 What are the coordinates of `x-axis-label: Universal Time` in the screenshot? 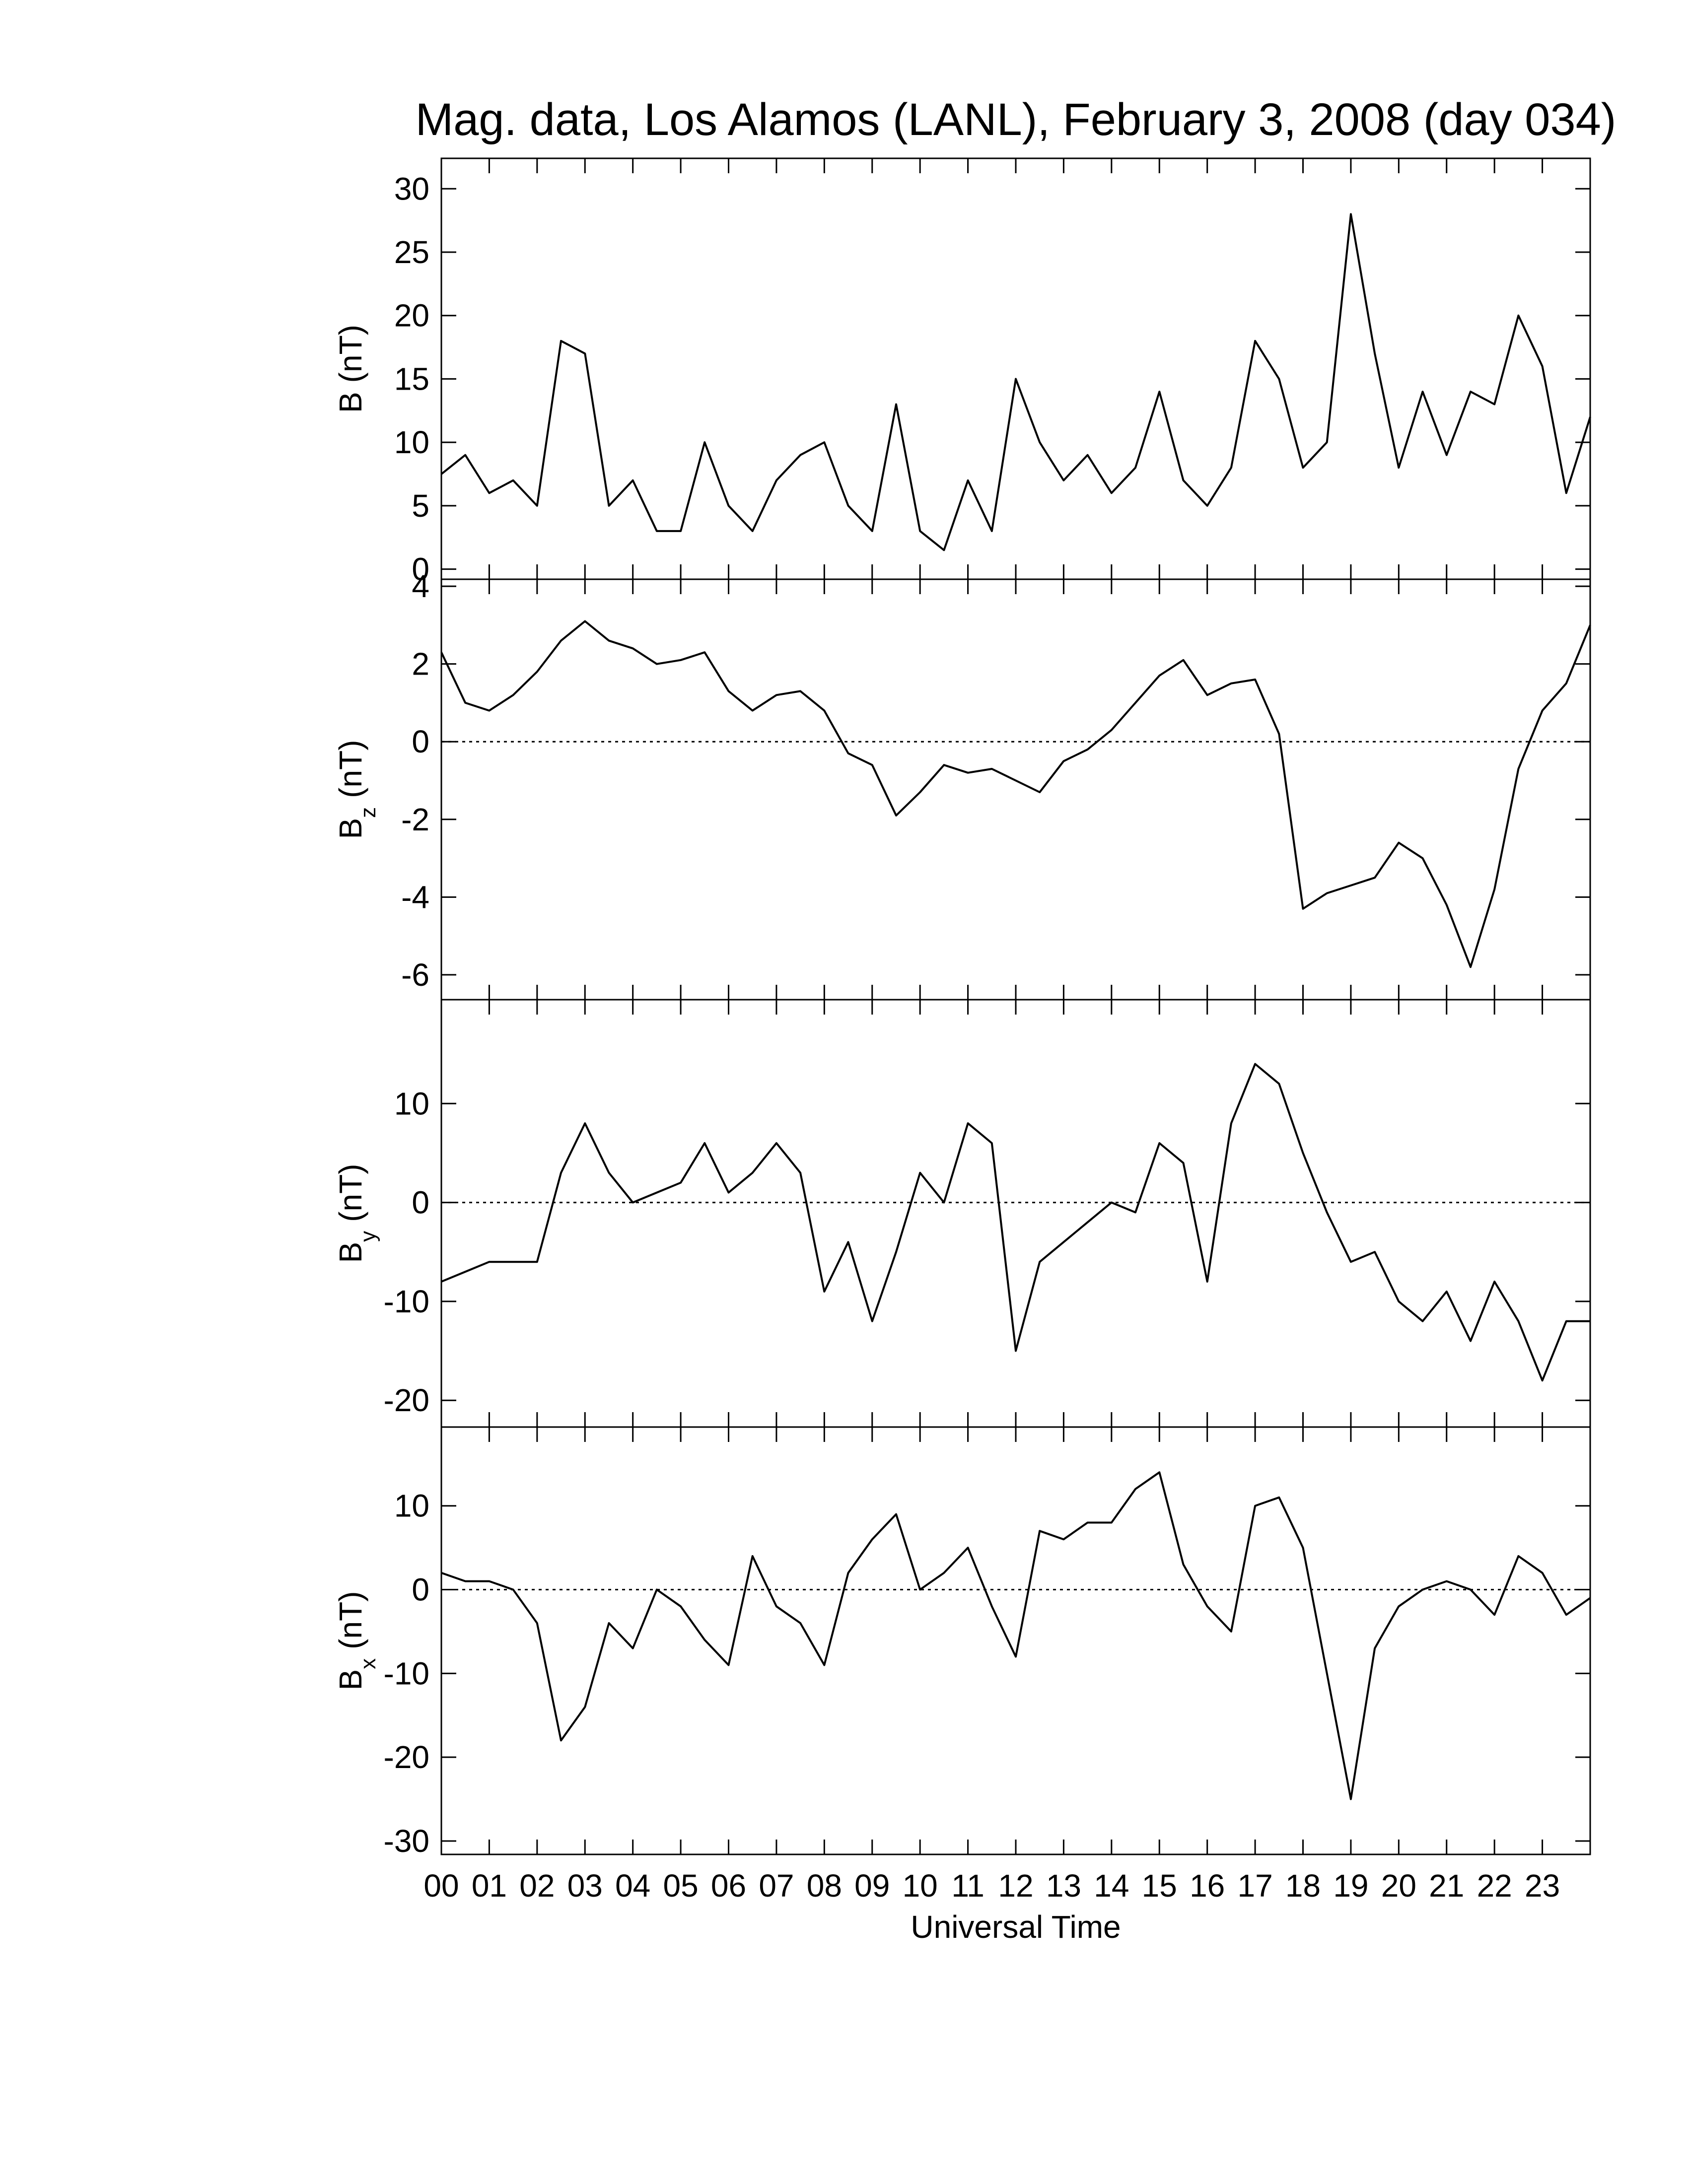 It's located at (1016, 1927).